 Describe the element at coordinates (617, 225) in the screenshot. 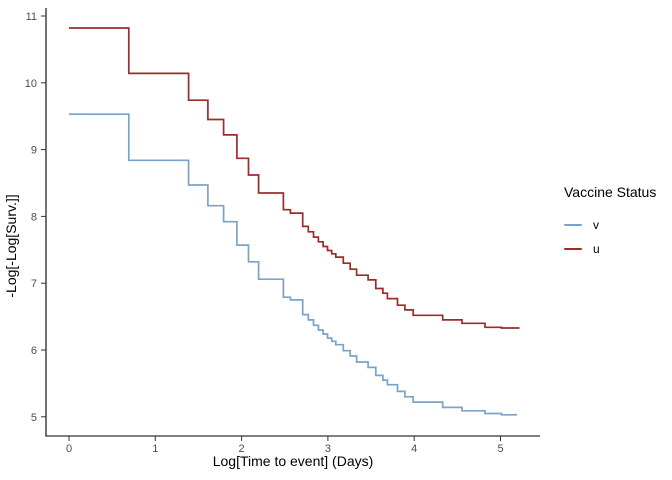

I see `legend-item-v: v` at that location.